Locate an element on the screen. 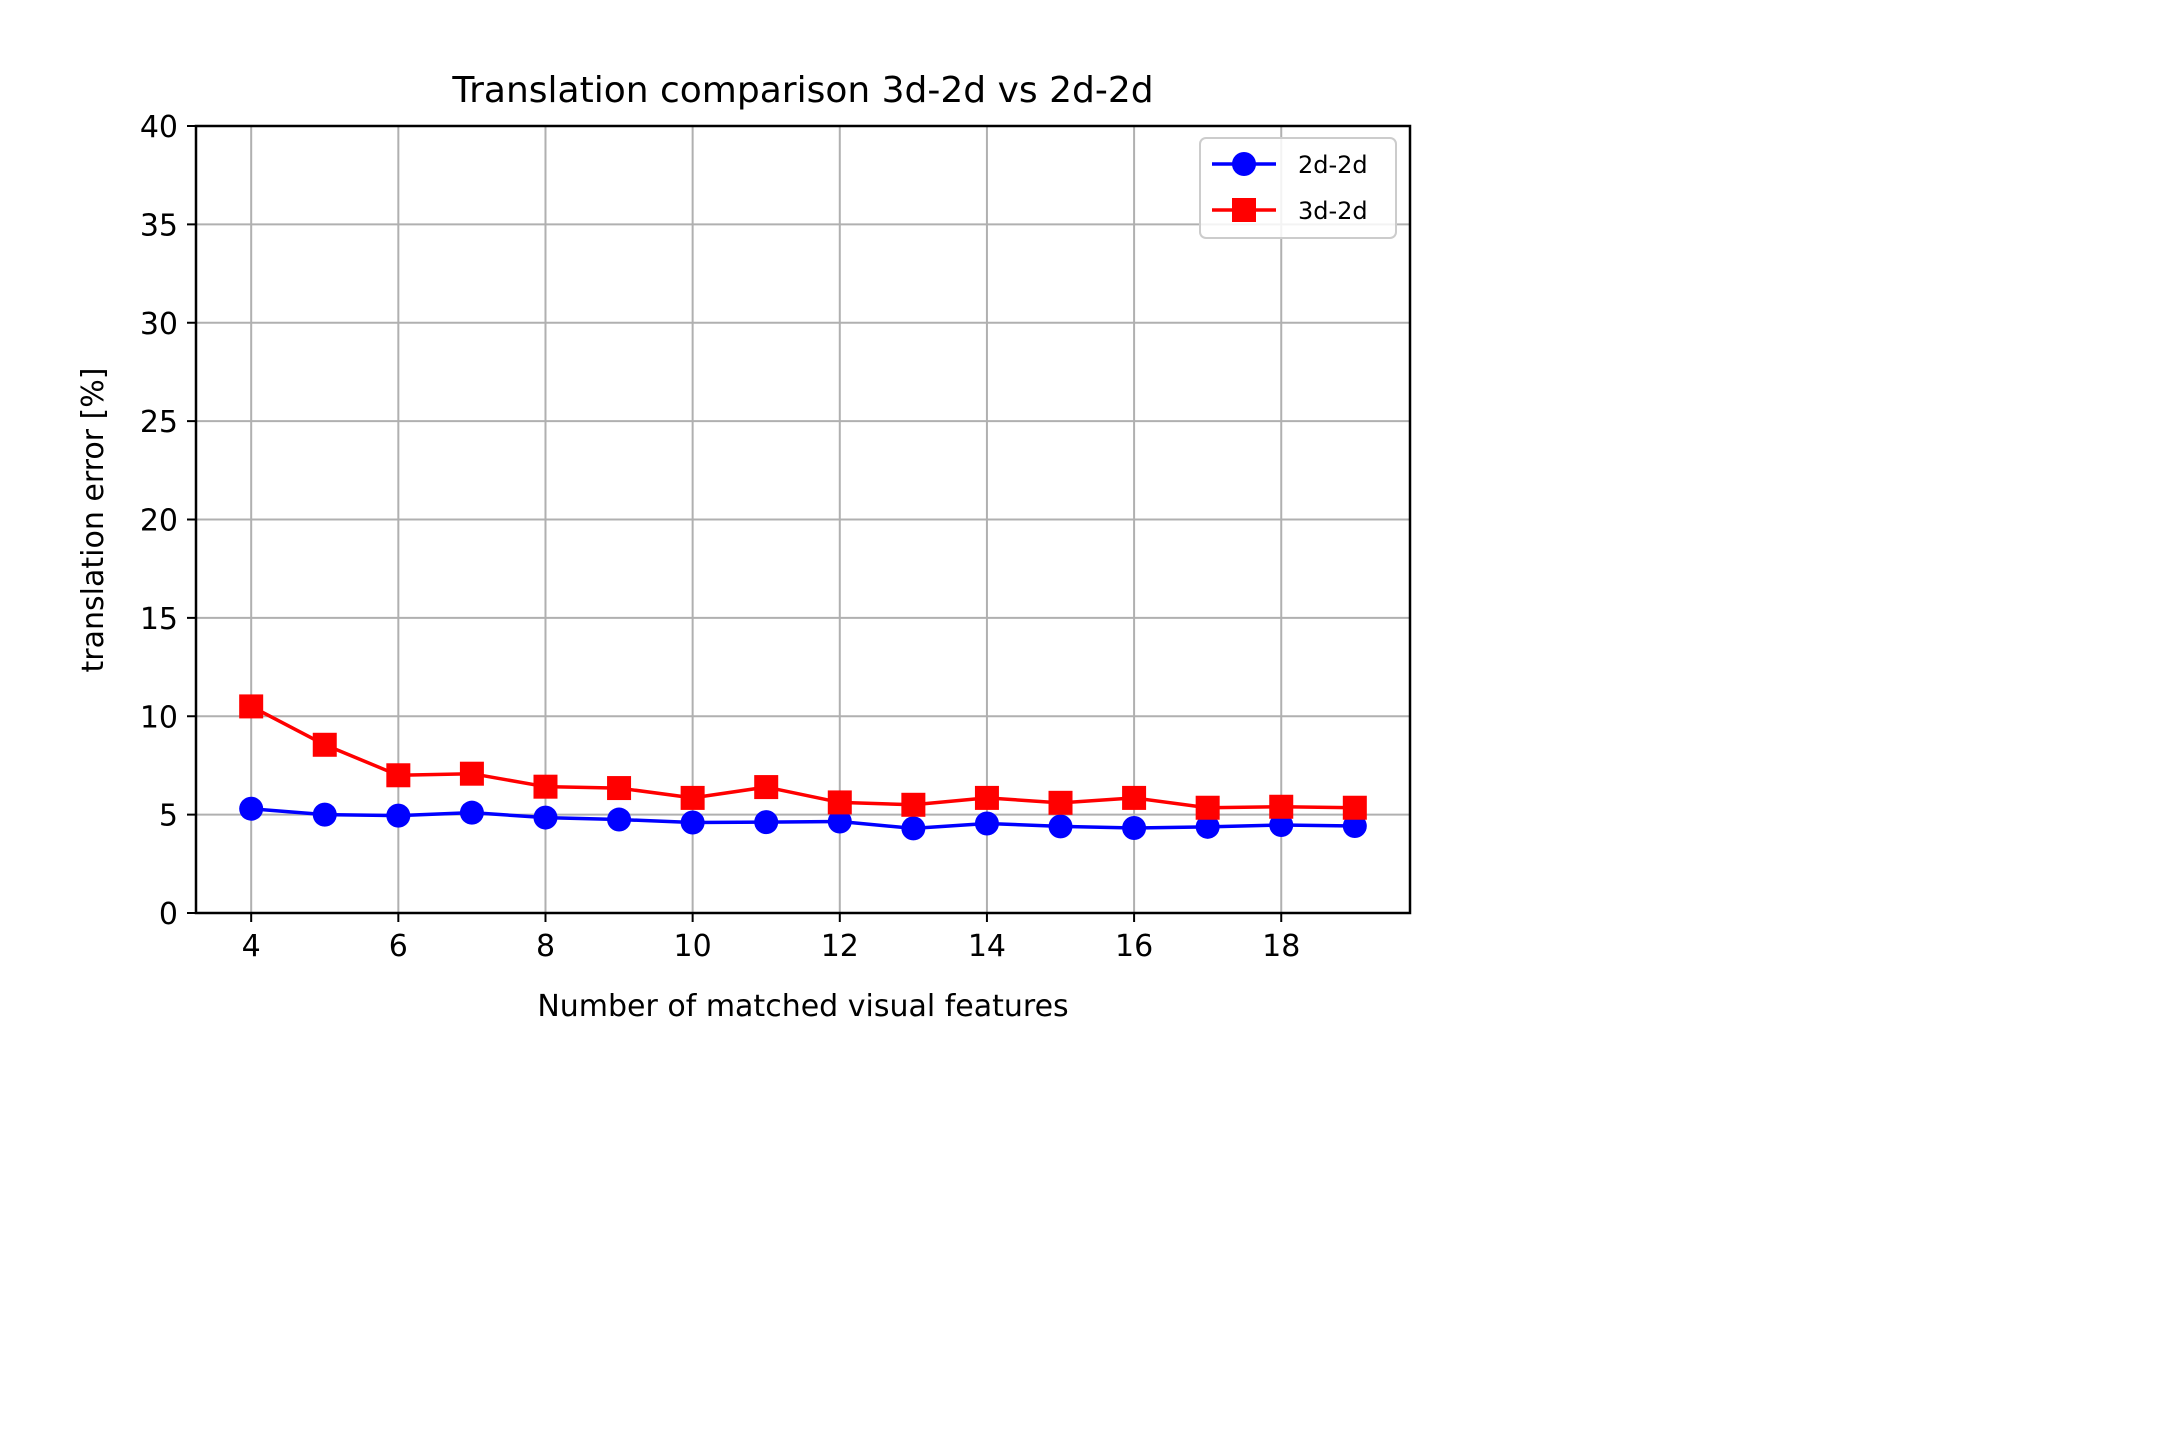  series-layer is located at coordinates (803, 767).